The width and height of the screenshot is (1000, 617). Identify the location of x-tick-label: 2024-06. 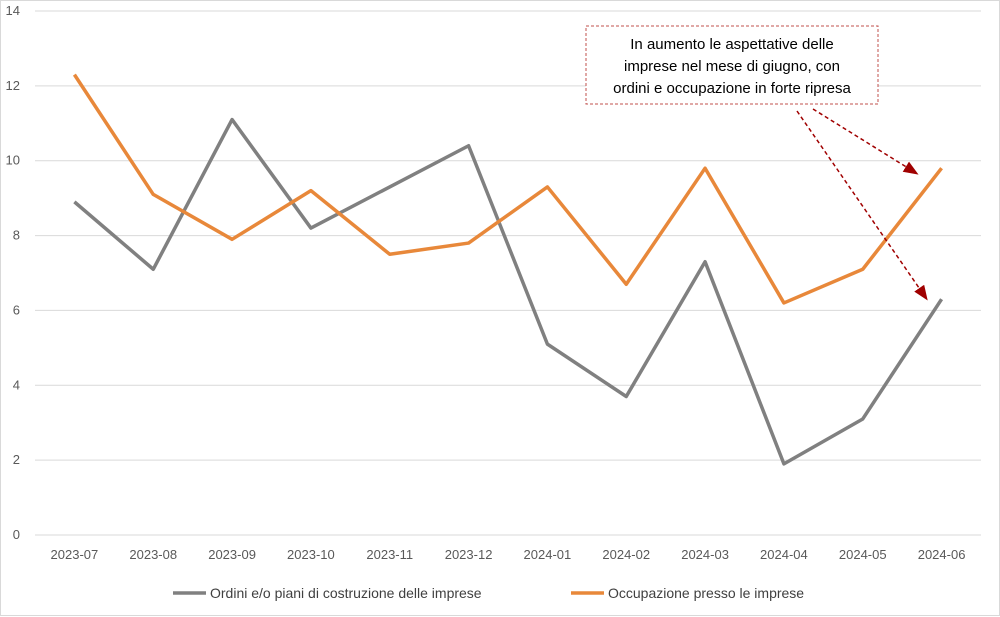
(942, 554).